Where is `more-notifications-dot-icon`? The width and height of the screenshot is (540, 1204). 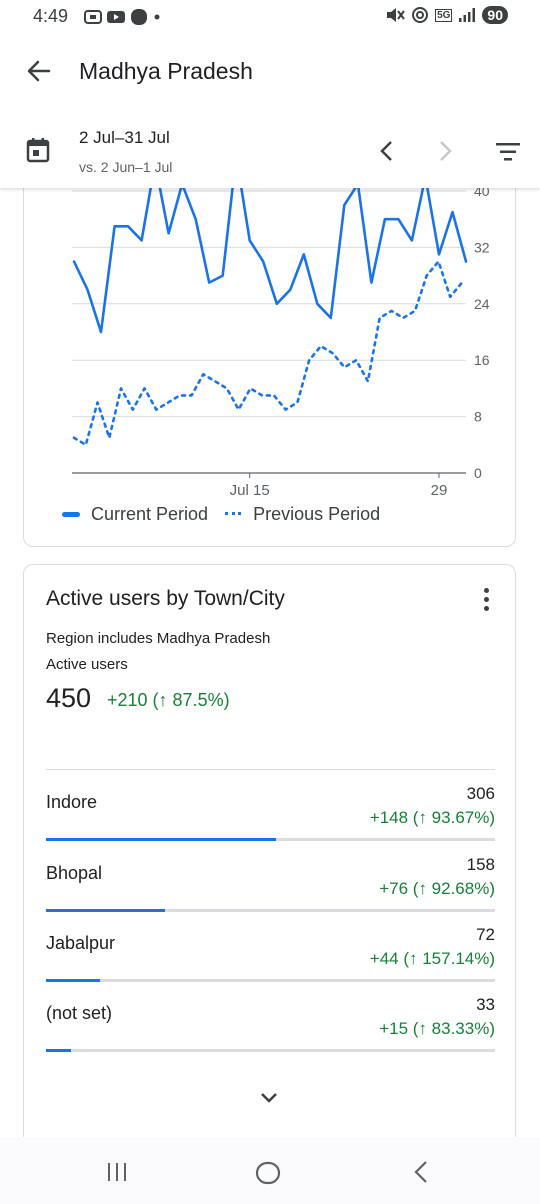 more-notifications-dot-icon is located at coordinates (157, 17).